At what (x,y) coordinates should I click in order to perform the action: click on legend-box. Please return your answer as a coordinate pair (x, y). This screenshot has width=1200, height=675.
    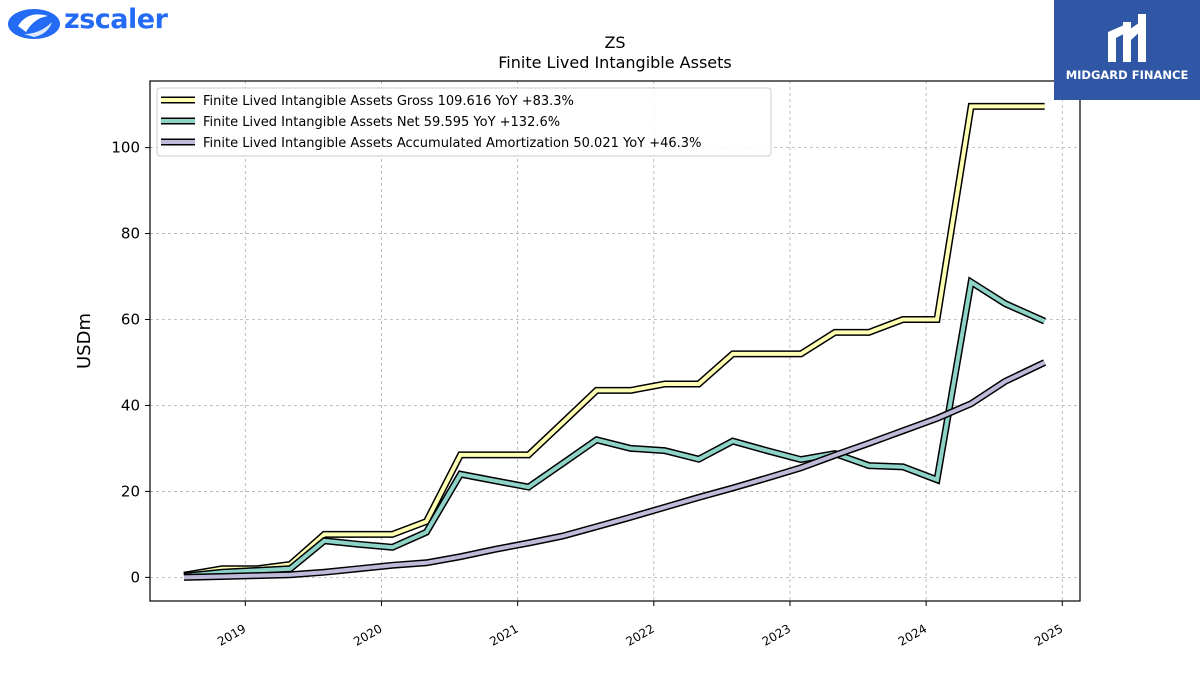
    Looking at the image, I should click on (464, 122).